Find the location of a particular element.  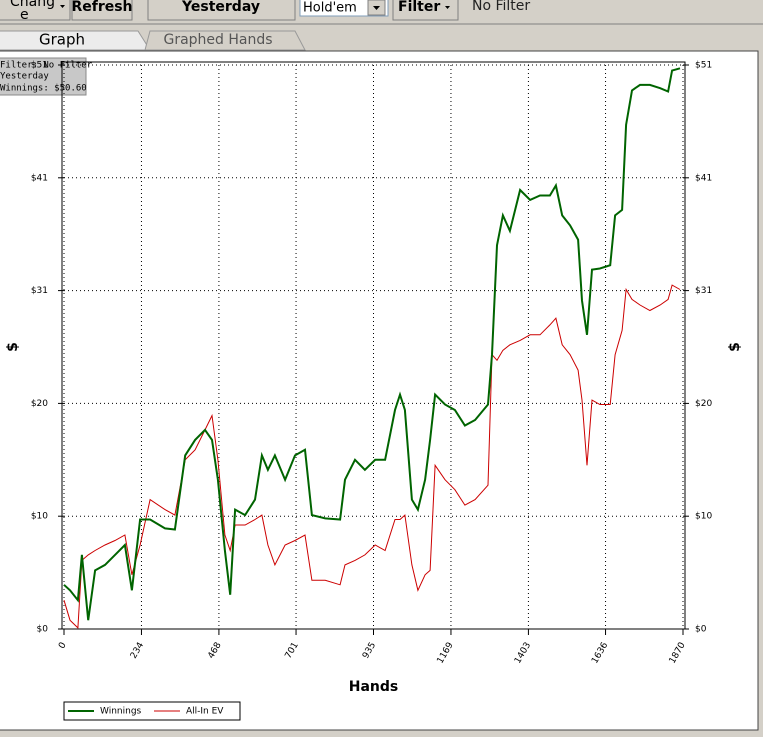

refresh-button is located at coordinates (102, 10).